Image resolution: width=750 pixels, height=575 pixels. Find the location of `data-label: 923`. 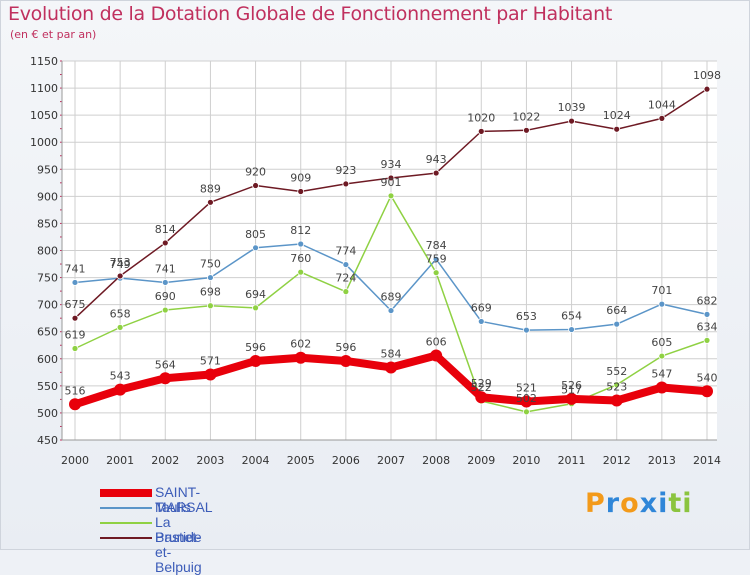

data-label: 923 is located at coordinates (345, 170).